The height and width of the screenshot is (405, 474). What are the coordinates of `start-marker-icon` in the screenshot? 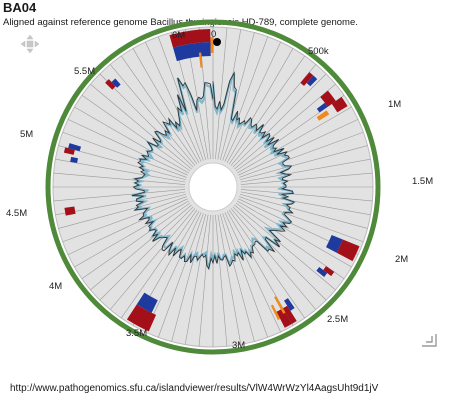 It's located at (217, 42).